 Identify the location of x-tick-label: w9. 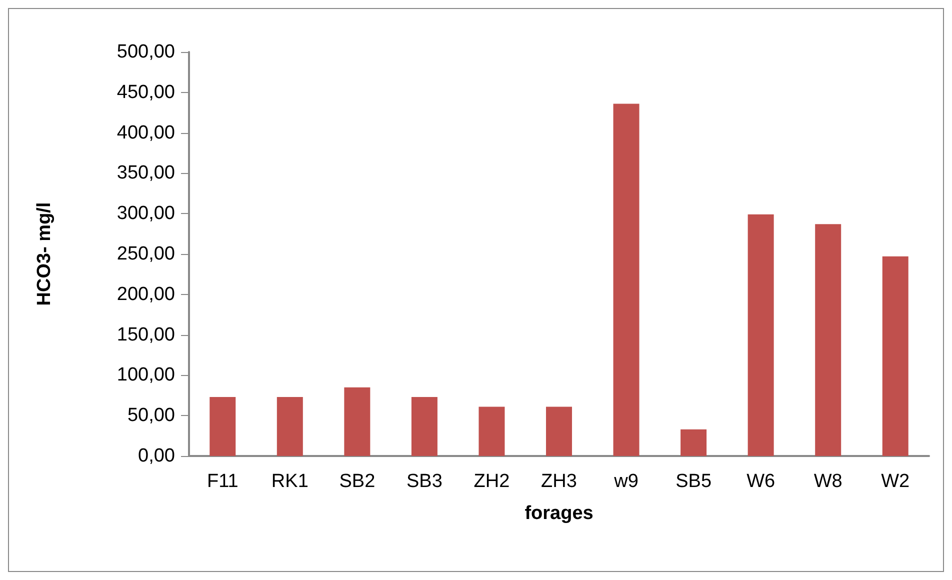
(625, 481).